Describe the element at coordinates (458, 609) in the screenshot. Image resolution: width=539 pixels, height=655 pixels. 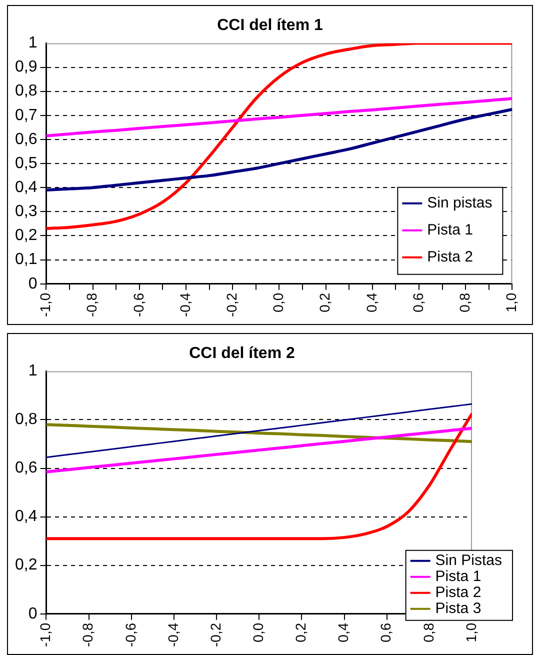
I see `legend-label: Pista 3` at that location.